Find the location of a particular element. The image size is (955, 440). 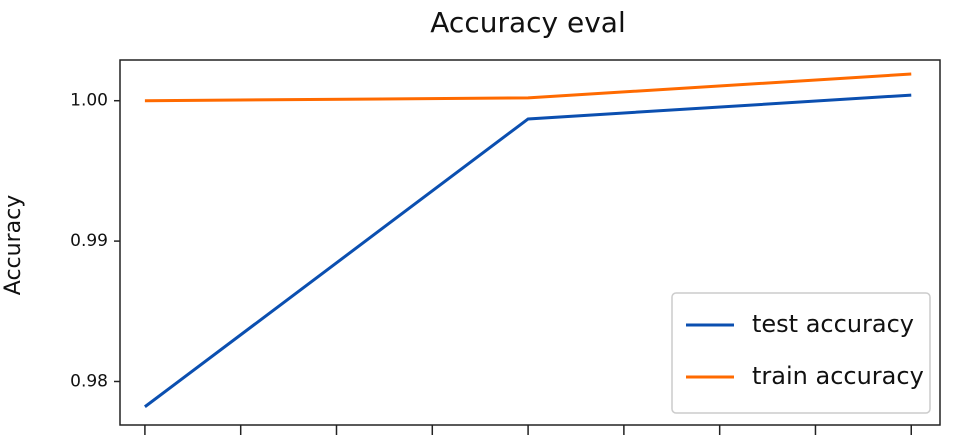

y-tick-label: 1.00 is located at coordinates (89, 101).